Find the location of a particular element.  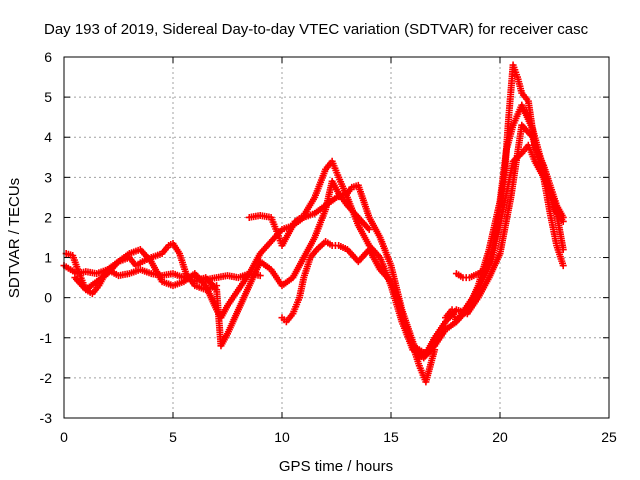

x-tick-label: 25 is located at coordinates (609, 437).